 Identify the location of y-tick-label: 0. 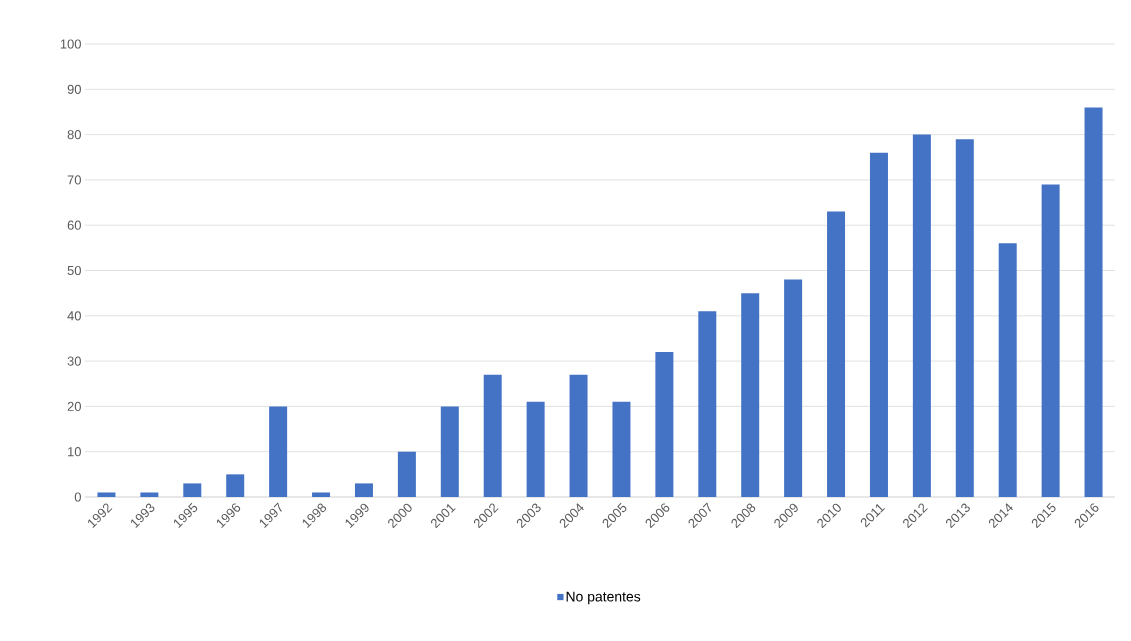
(77, 497).